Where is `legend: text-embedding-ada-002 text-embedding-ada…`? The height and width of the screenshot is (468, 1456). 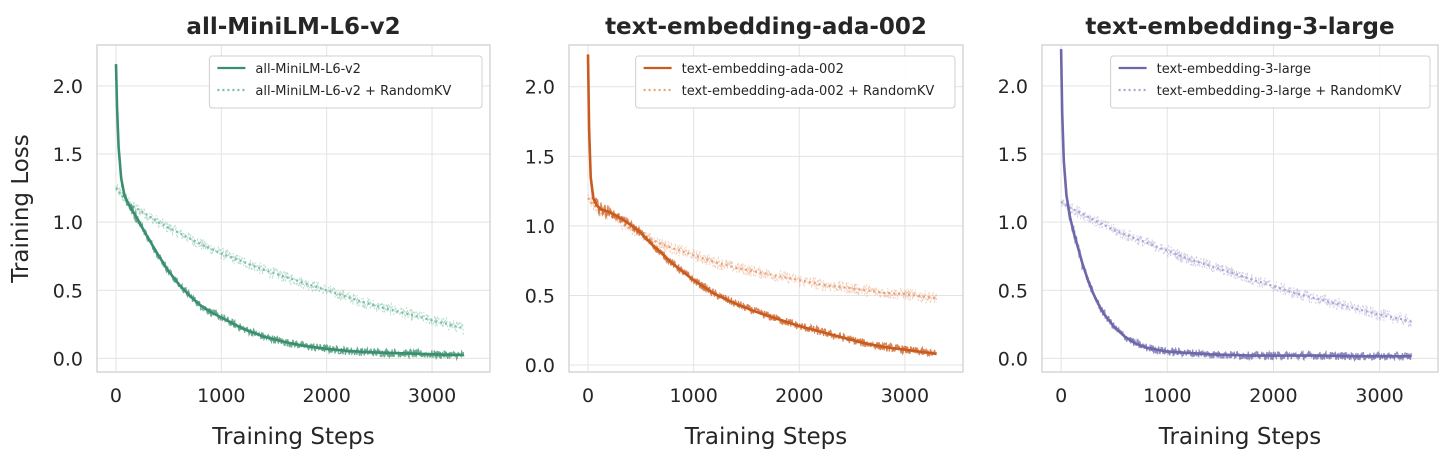 legend: text-embedding-ada-002 text-embedding-ada… is located at coordinates (795, 82).